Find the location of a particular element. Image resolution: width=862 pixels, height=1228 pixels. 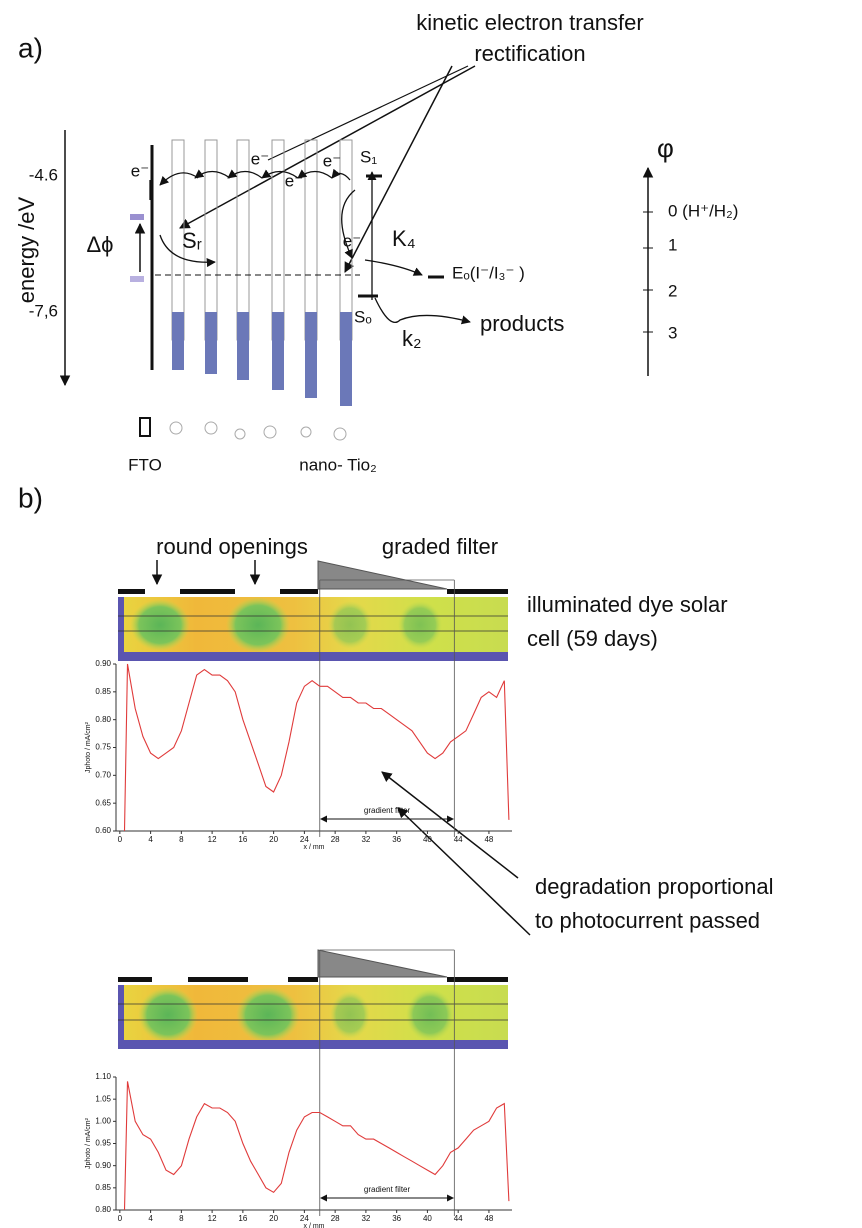

y-tick-label: 1.00 is located at coordinates (103, 1120).